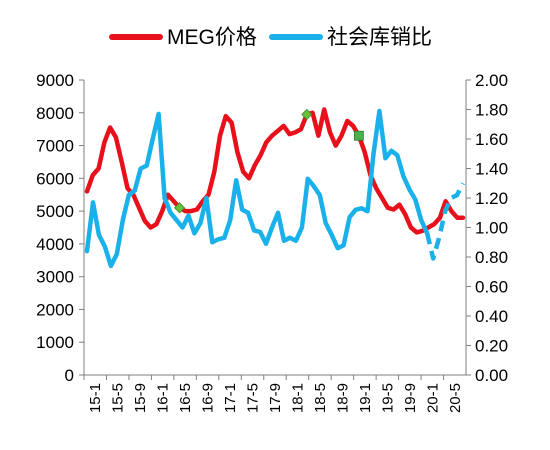 The width and height of the screenshot is (550, 450). What do you see at coordinates (95, 398) in the screenshot?
I see `x-tick-label: 15-1` at bounding box center [95, 398].